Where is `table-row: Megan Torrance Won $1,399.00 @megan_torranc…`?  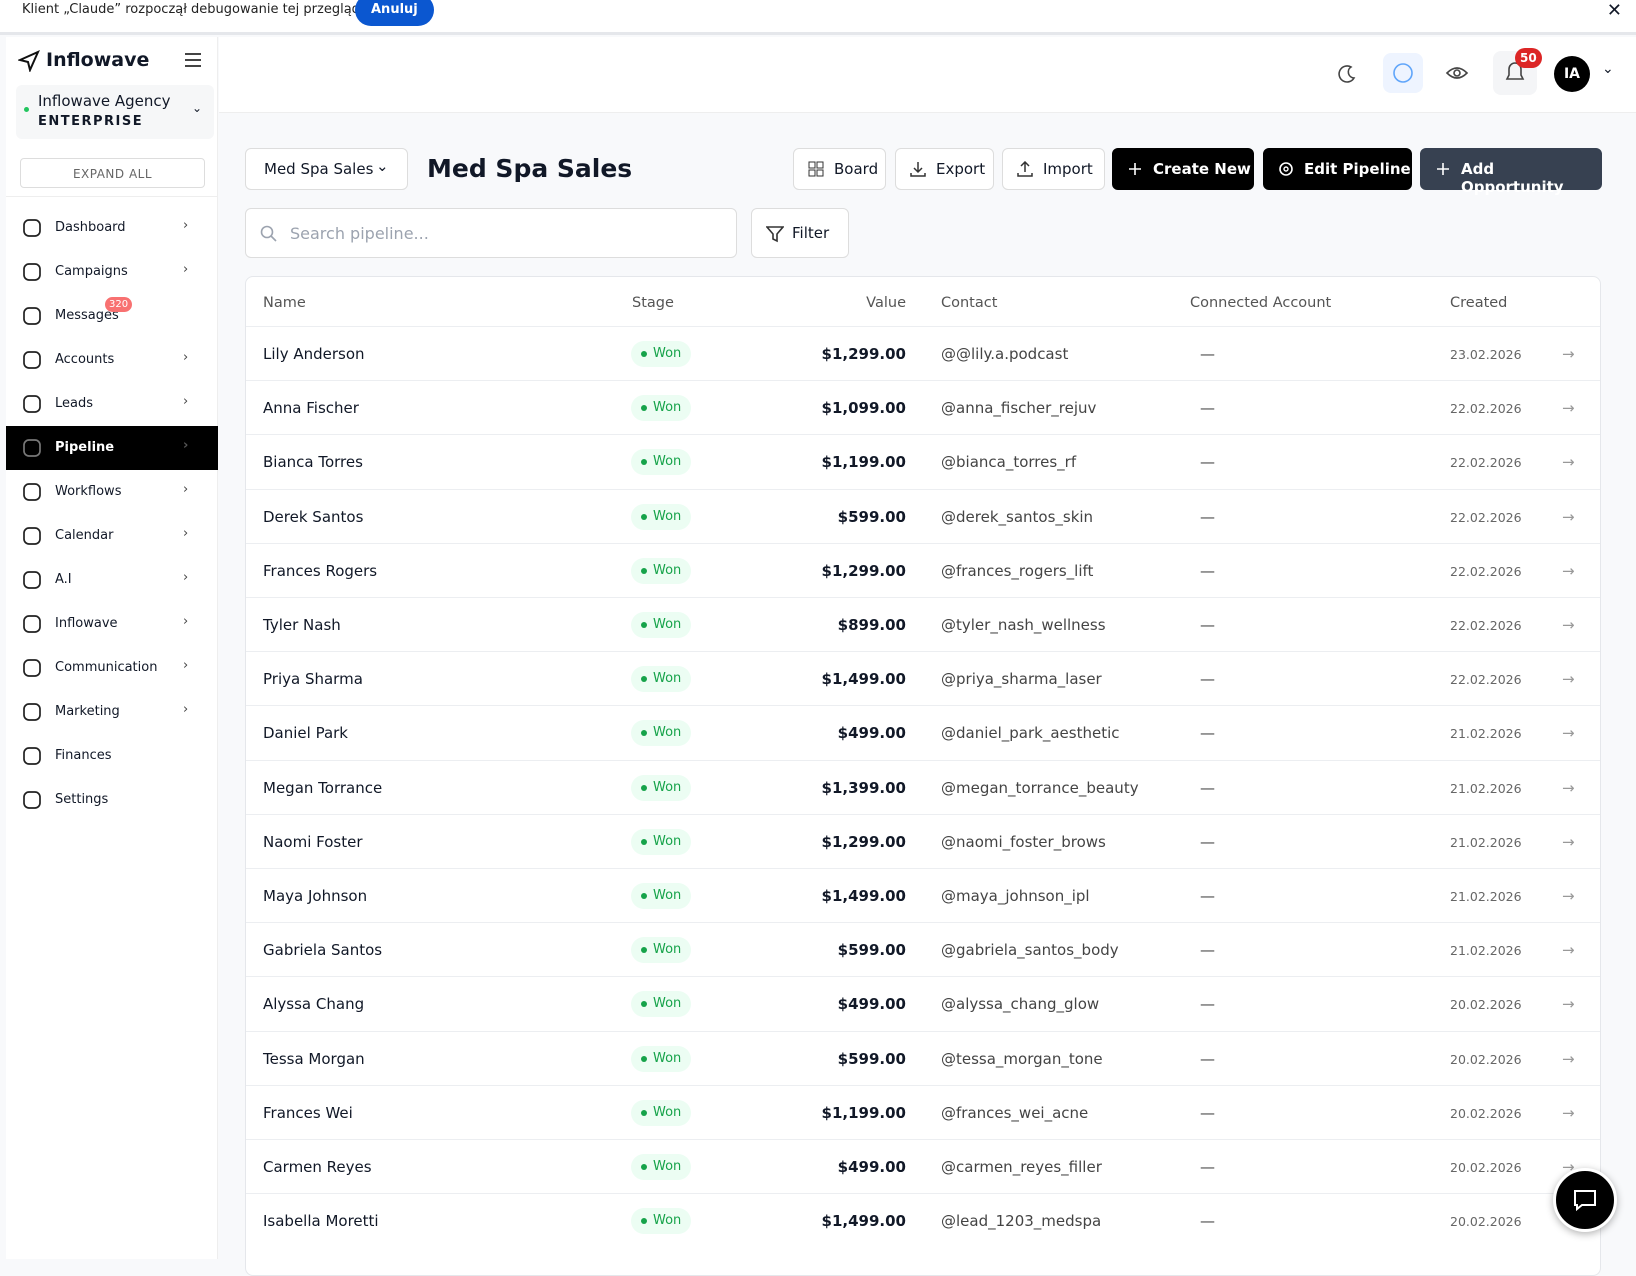
table-row: Megan Torrance Won $1,399.00 @megan_torranc… is located at coordinates (923, 786).